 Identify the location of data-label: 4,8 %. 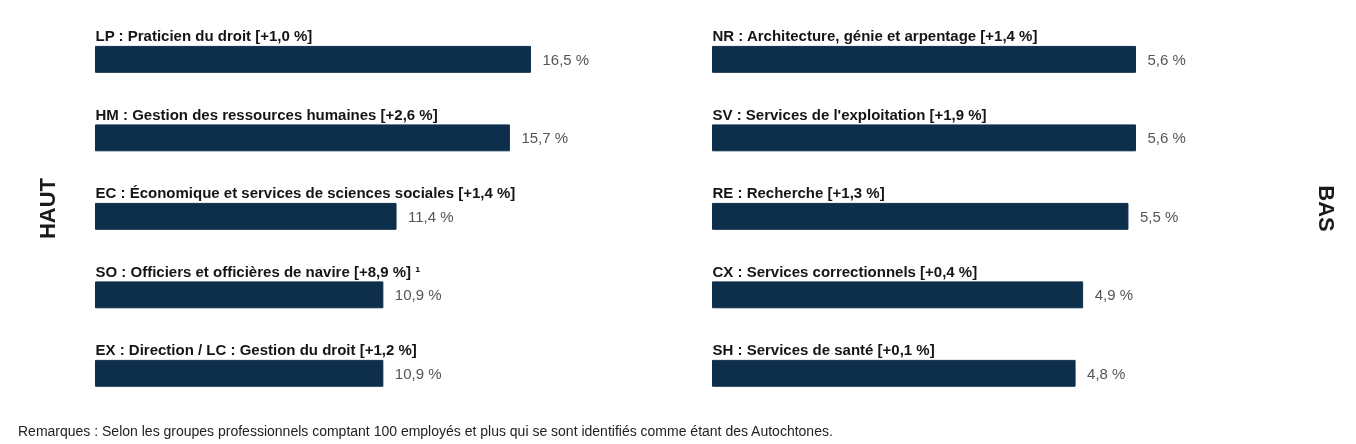
(1106, 373).